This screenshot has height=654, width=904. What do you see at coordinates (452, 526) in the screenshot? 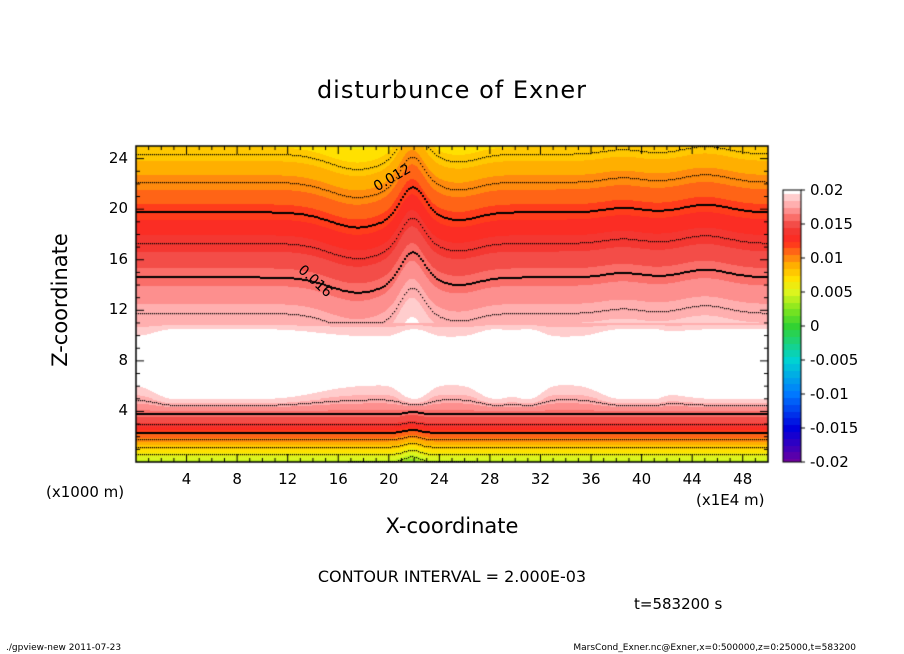
I see `x-axis-label: X-coordinate` at bounding box center [452, 526].